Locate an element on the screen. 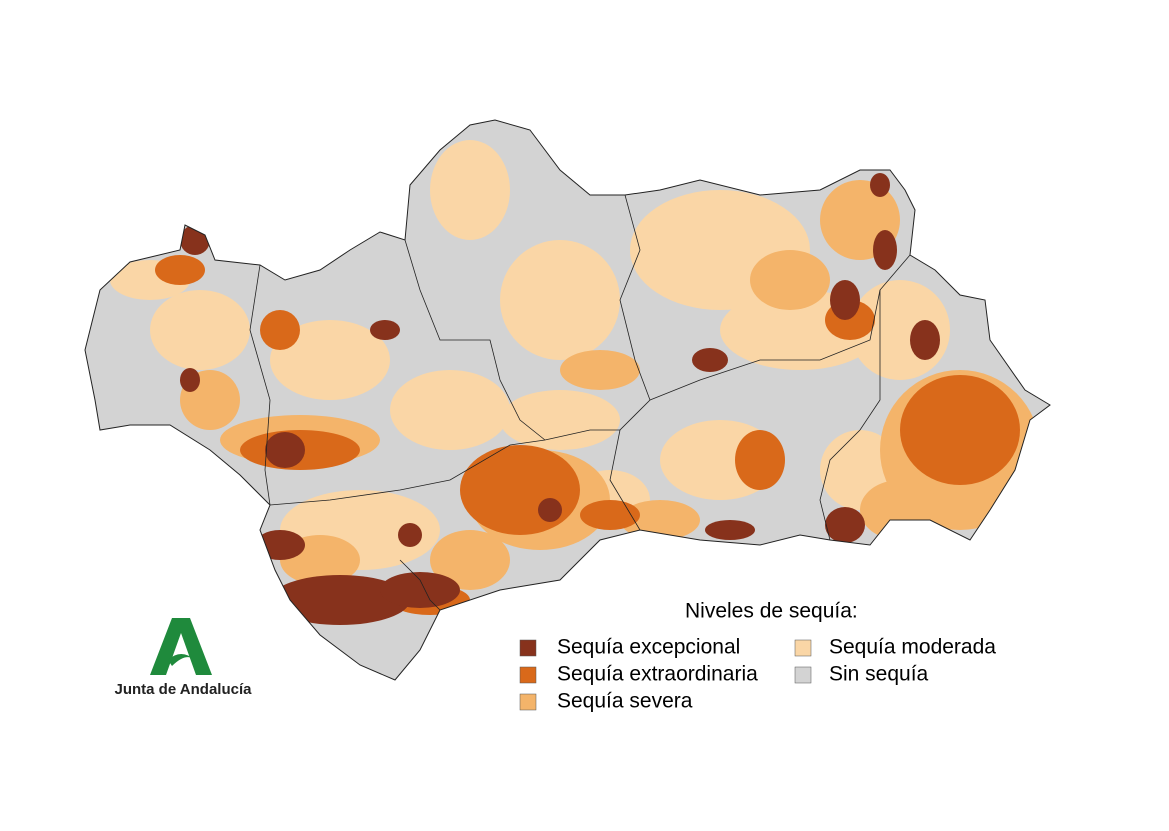  legend-title: Niveles de sequía: is located at coordinates (771, 611).